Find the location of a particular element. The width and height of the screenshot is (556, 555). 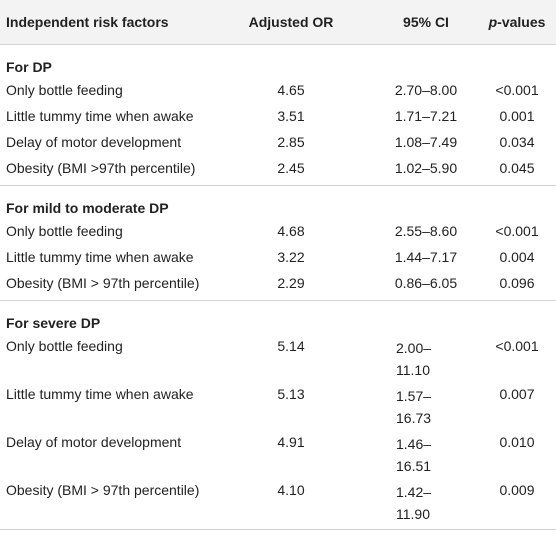

row-ci: 1.71–7.21 is located at coordinates (426, 116).